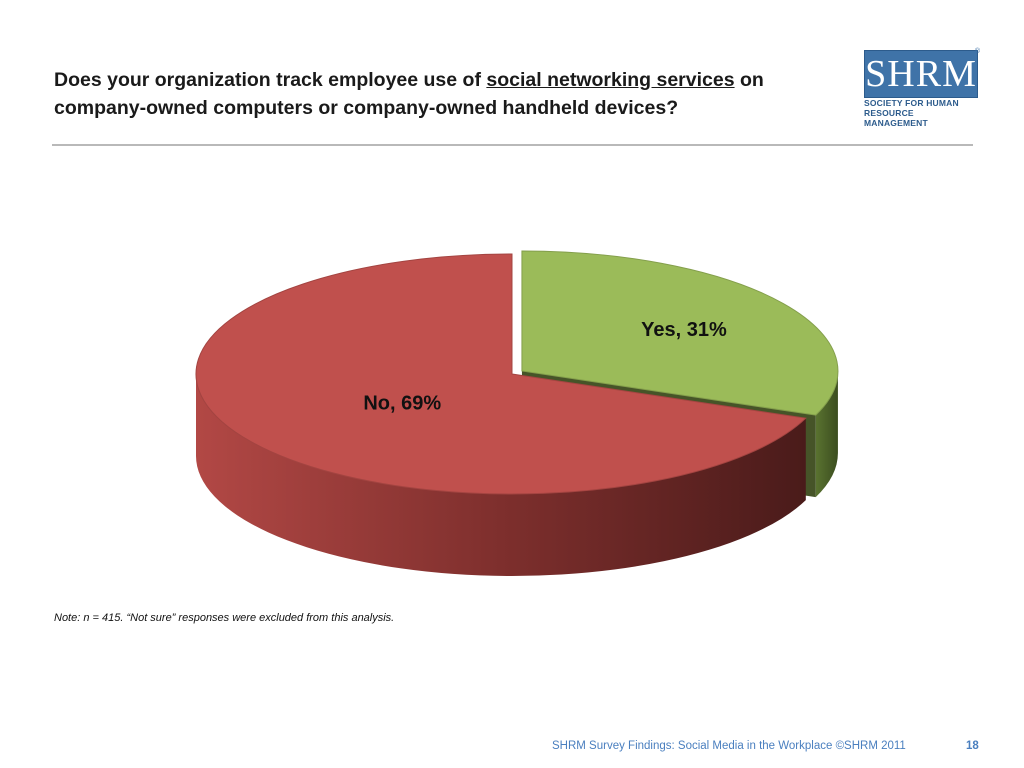 Image resolution: width=1024 pixels, height=768 pixels. I want to click on title-highlight: social networking services, so click(610, 80).